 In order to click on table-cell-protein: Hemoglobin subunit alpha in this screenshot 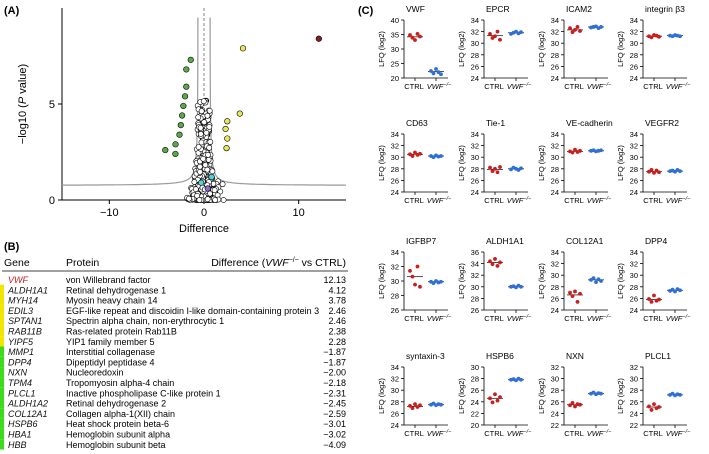, I will do `click(118, 435)`.